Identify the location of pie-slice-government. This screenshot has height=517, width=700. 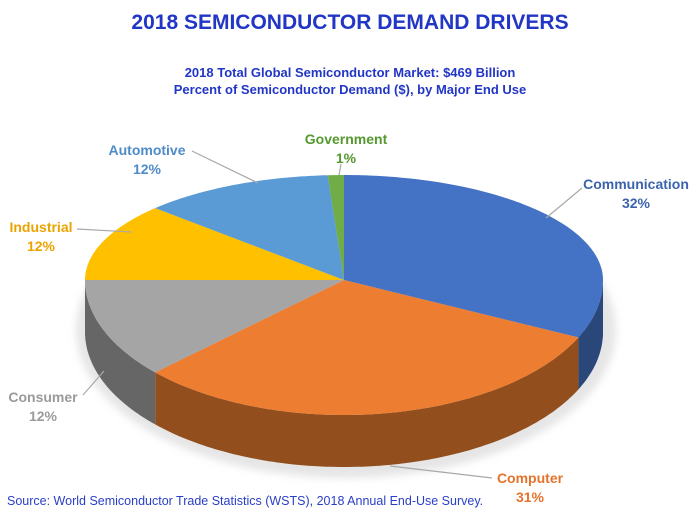
(335, 227).